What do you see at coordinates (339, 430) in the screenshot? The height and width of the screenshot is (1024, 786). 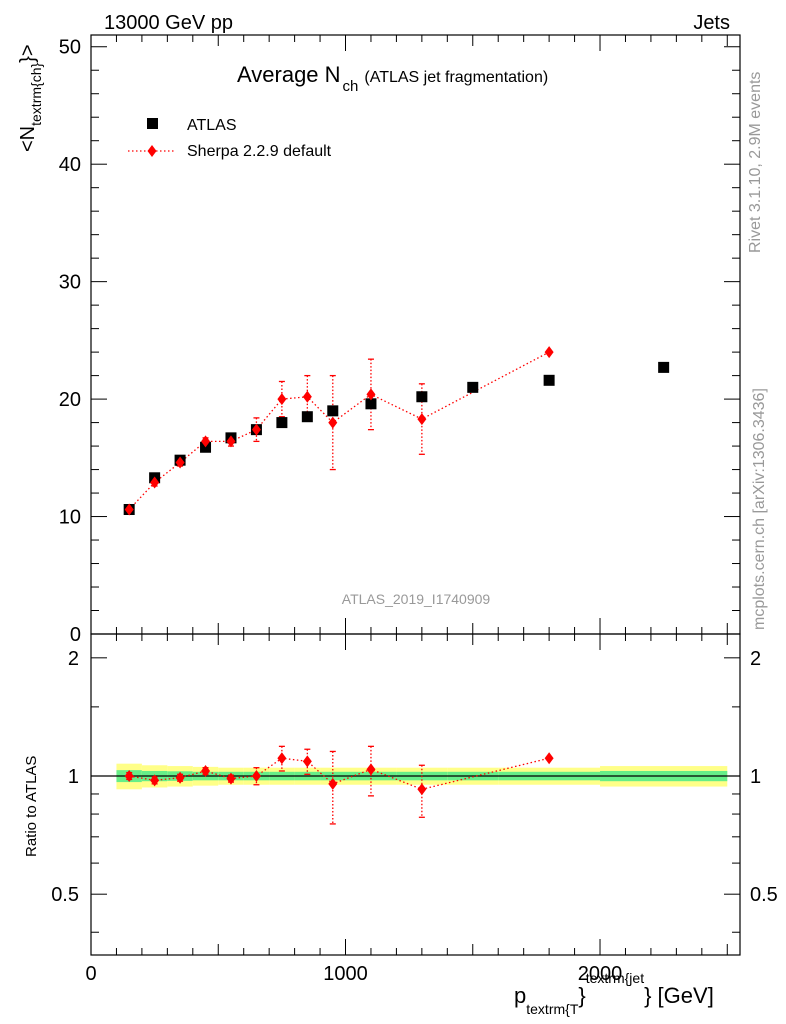 I see `sherpa-line` at bounding box center [339, 430].